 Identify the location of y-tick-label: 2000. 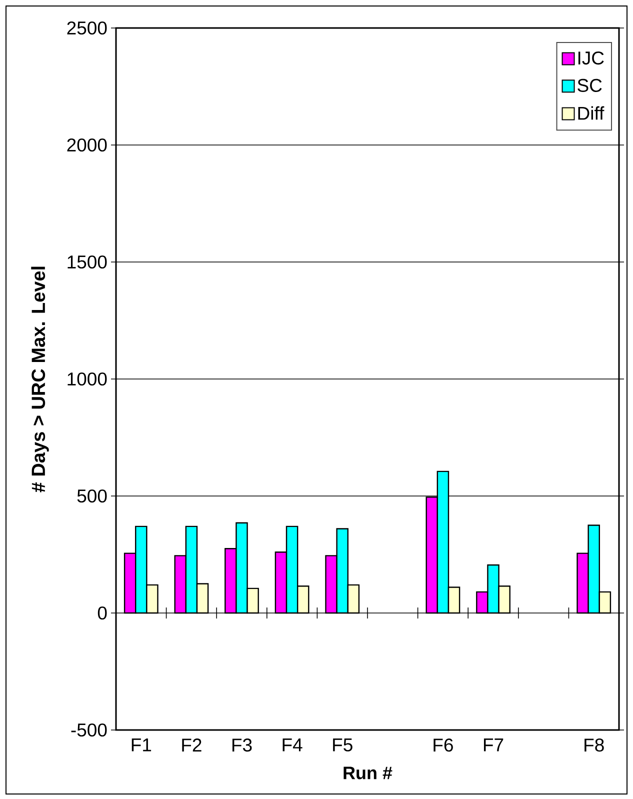
(87, 145).